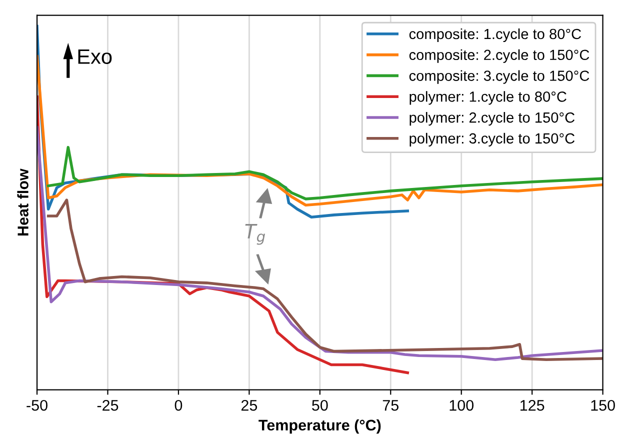 The image size is (617, 438). What do you see at coordinates (178, 405) in the screenshot?
I see `x-tick-label: 0` at bounding box center [178, 405].